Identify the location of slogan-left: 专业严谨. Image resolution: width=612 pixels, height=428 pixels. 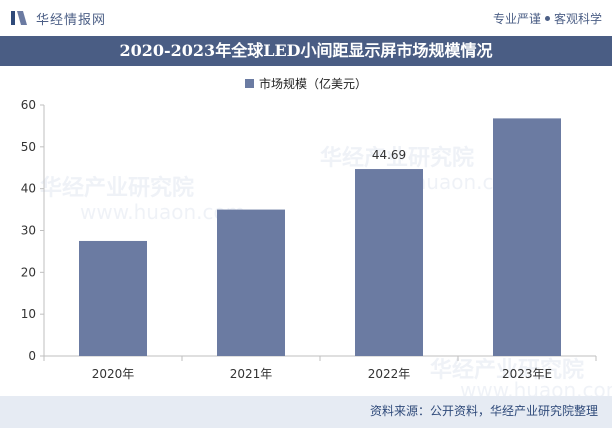
(516, 19).